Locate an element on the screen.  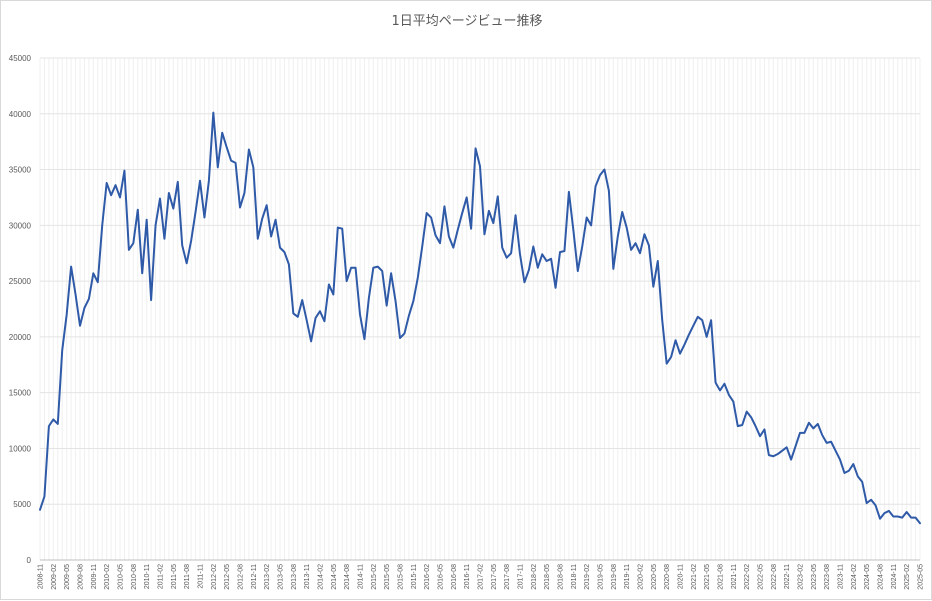
x-tick-label: 2022-05 is located at coordinates (761, 577).